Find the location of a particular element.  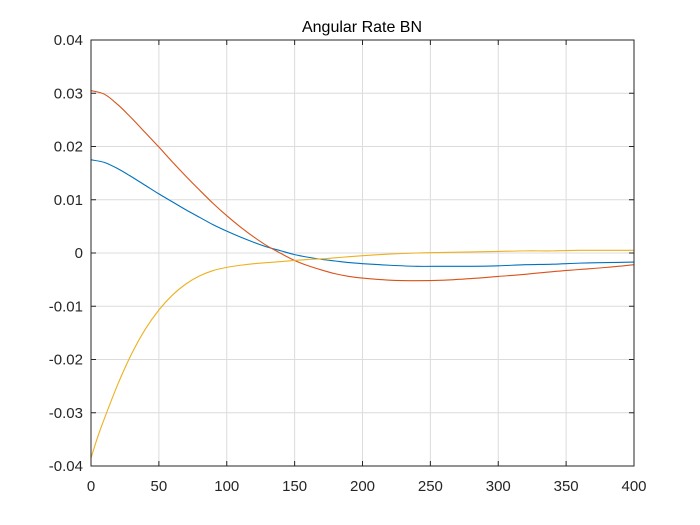

y-tick-label: -0.03 is located at coordinates (66, 413).